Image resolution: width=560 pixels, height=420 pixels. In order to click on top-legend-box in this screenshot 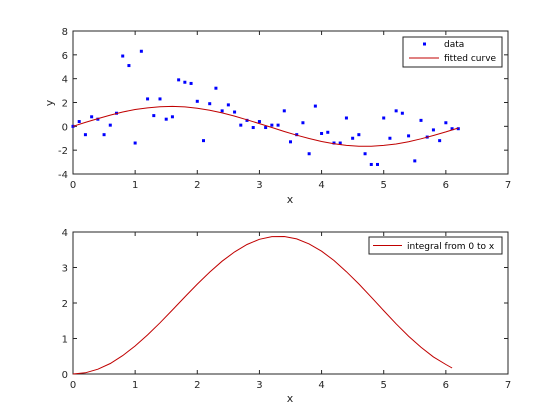, I will do `click(452, 52)`.